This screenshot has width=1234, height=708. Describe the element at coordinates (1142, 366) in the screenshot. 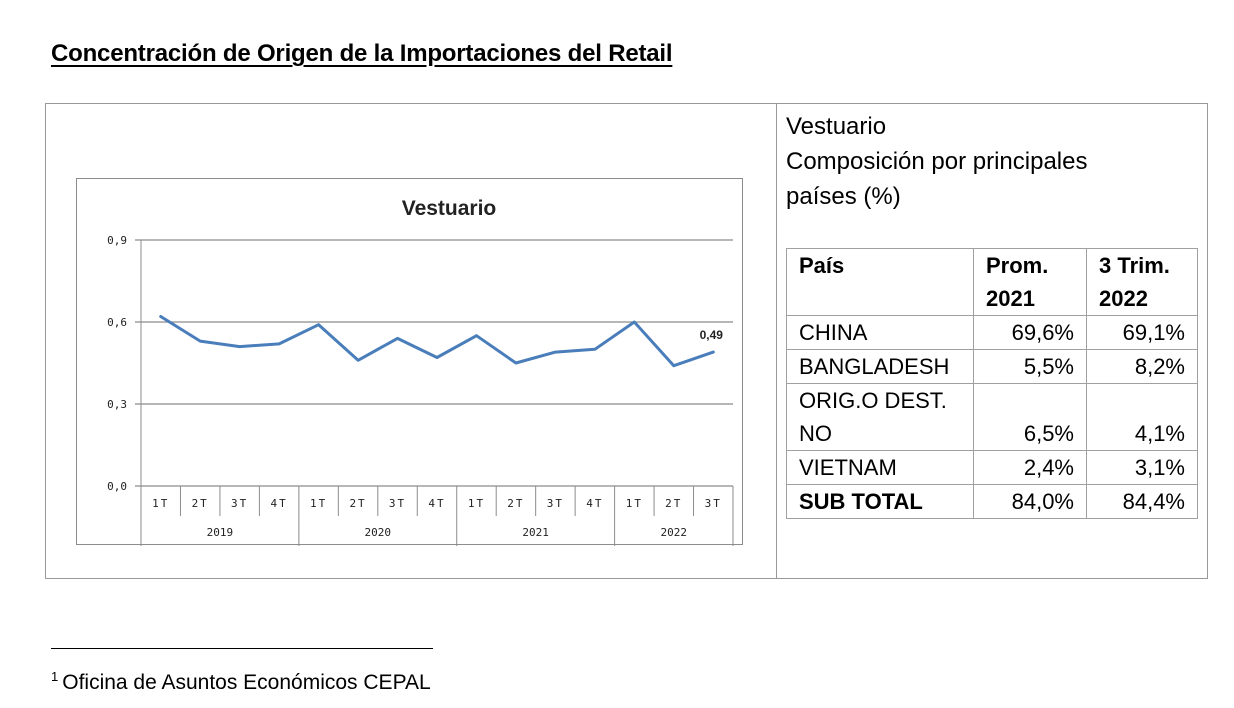

I see `cell-trim: 8,2%` at that location.